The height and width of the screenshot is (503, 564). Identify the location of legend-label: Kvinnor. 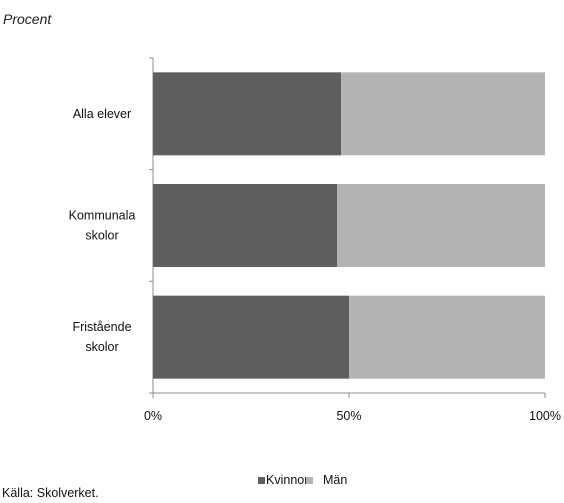
(287, 480).